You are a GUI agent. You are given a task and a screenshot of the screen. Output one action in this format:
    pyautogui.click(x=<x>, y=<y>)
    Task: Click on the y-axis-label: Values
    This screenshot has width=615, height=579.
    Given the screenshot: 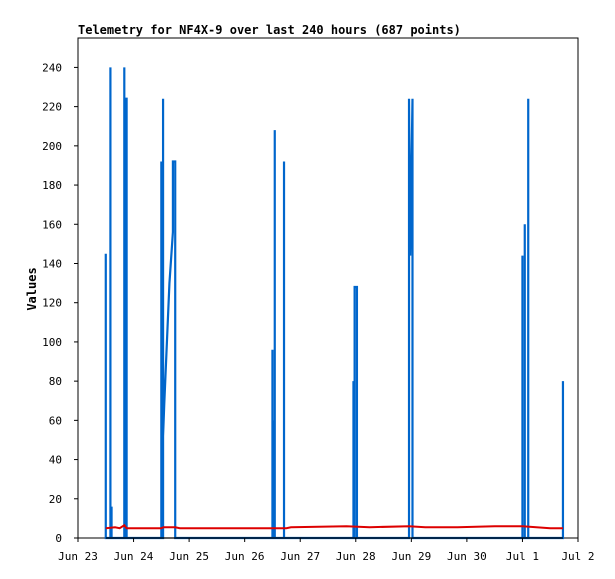 What is the action you would take?
    pyautogui.click(x=32, y=288)
    